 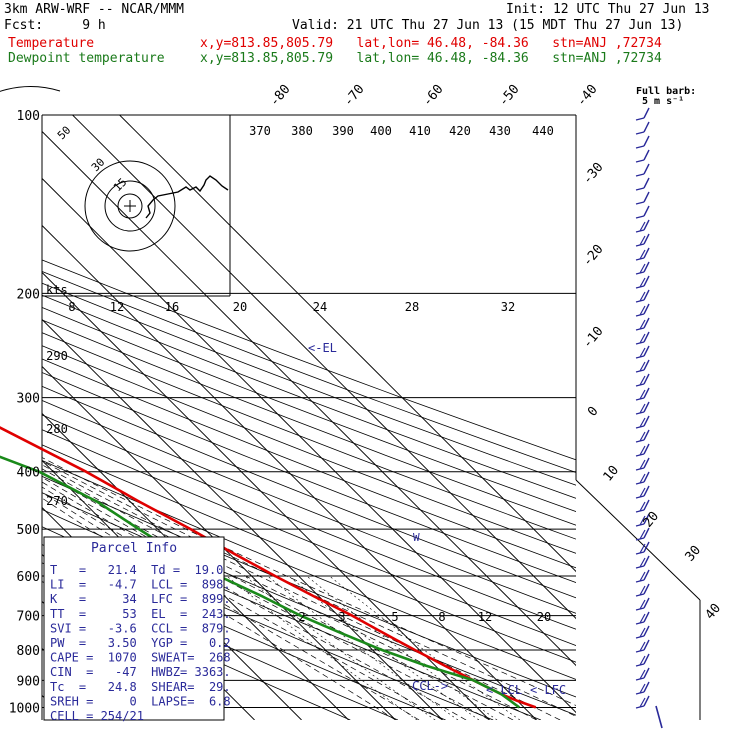 I want to click on lcl-annotation: < LCL, so click(x=504, y=690).